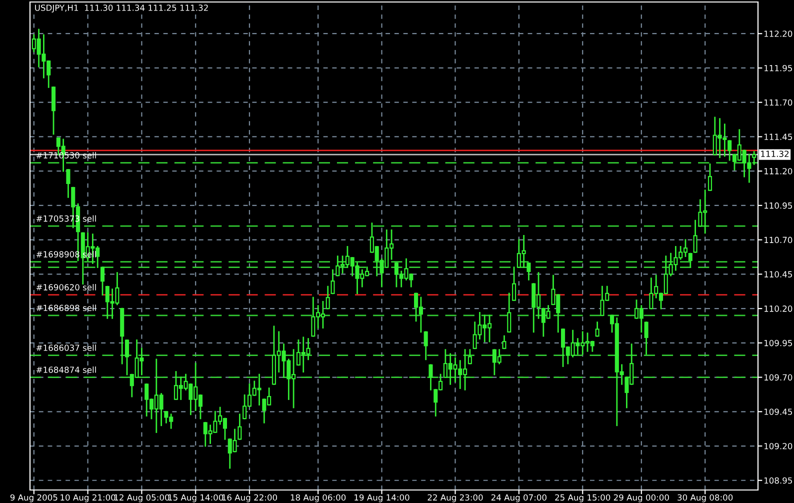 This screenshot has width=794, height=503. Describe the element at coordinates (778, 171) in the screenshot. I see `y-tick-label: 111.20` at that location.